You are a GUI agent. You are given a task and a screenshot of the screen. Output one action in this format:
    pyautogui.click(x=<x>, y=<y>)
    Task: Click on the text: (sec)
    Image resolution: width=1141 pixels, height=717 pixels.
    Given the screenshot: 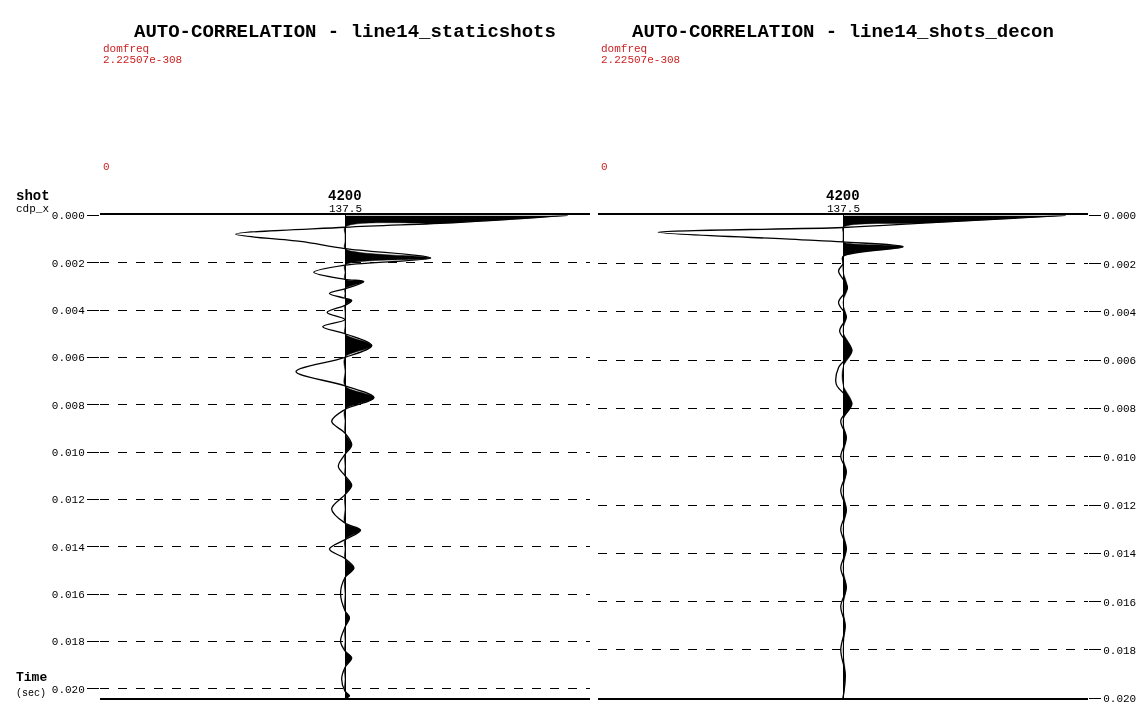 What is the action you would take?
    pyautogui.click(x=31, y=693)
    